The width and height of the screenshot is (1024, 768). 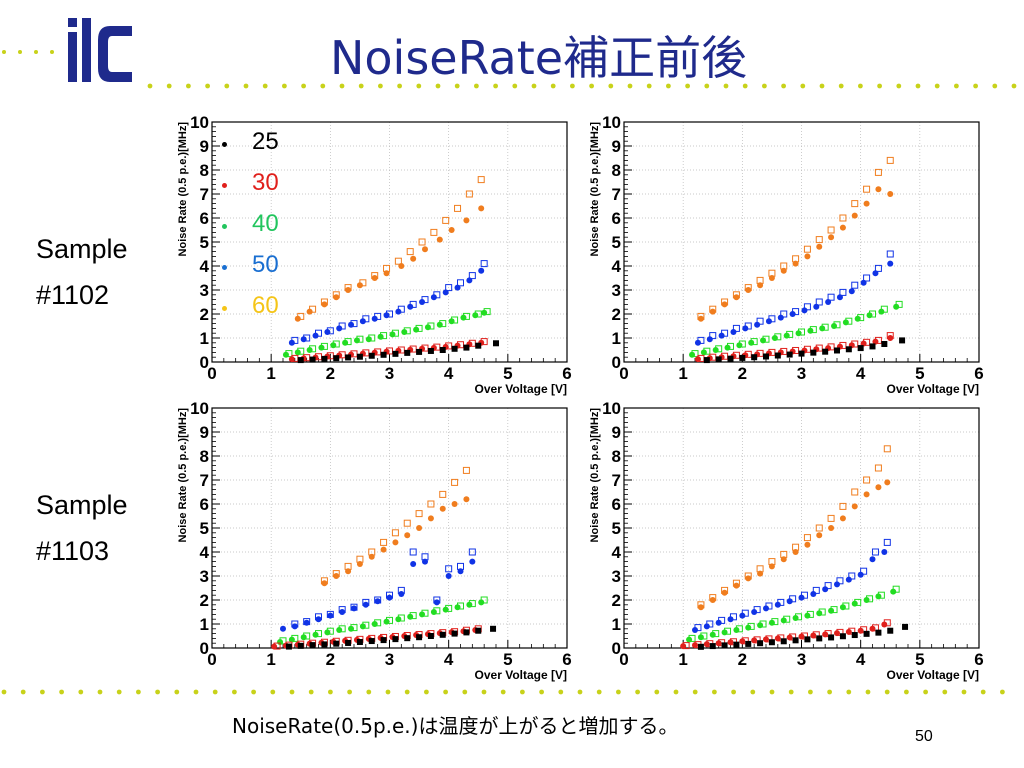 I want to click on x-tick-label: 1, so click(x=270, y=659).